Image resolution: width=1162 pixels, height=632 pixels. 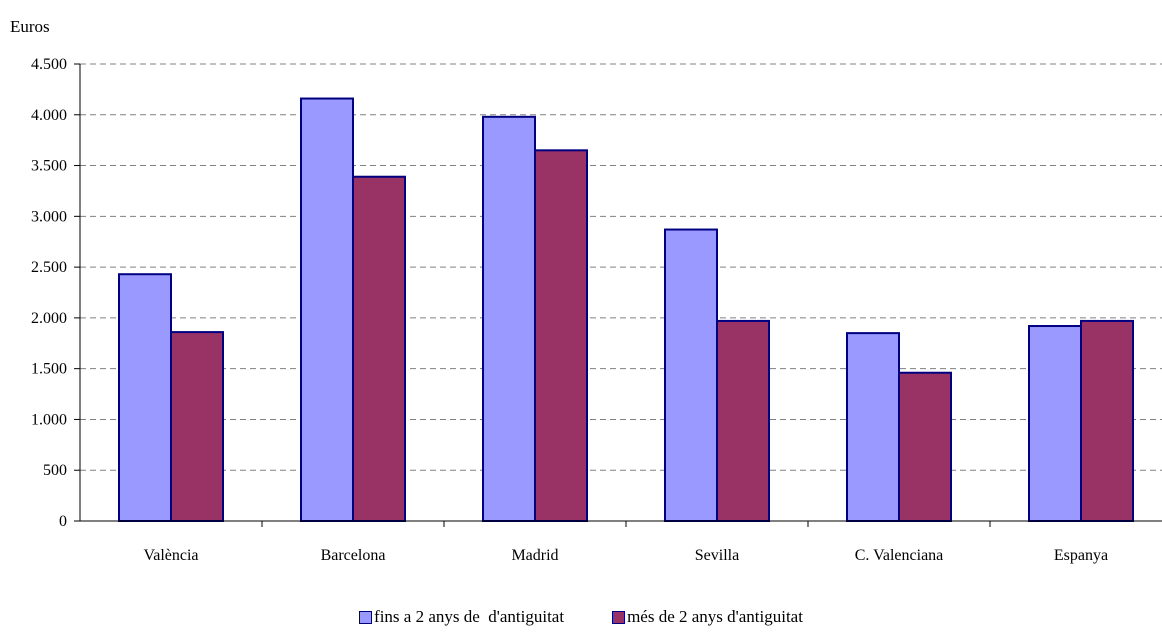 I want to click on x-tick-label: Madrid, so click(x=534, y=555).